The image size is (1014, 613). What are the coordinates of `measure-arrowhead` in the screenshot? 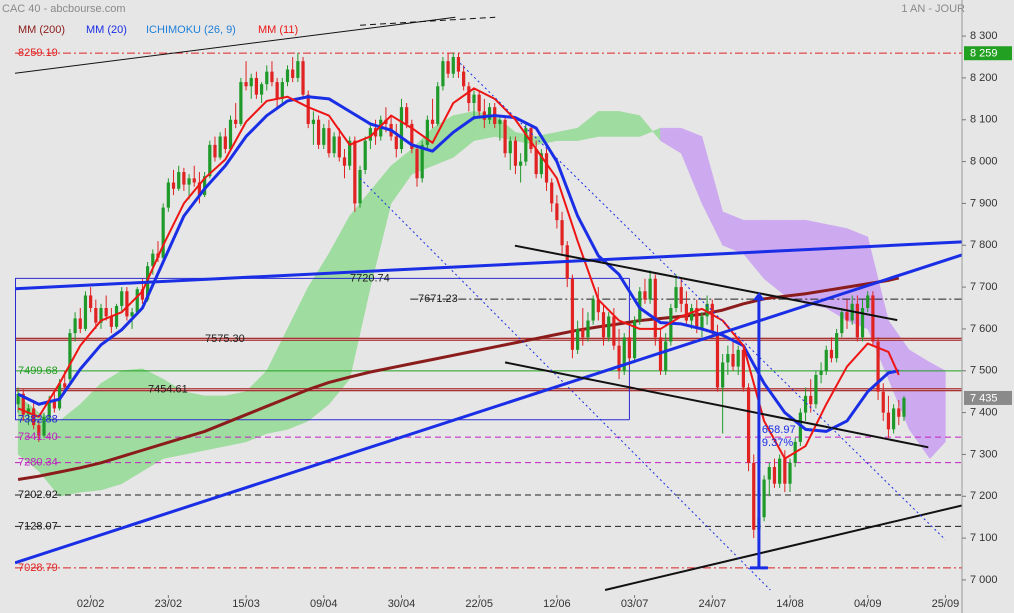 It's located at (758, 296).